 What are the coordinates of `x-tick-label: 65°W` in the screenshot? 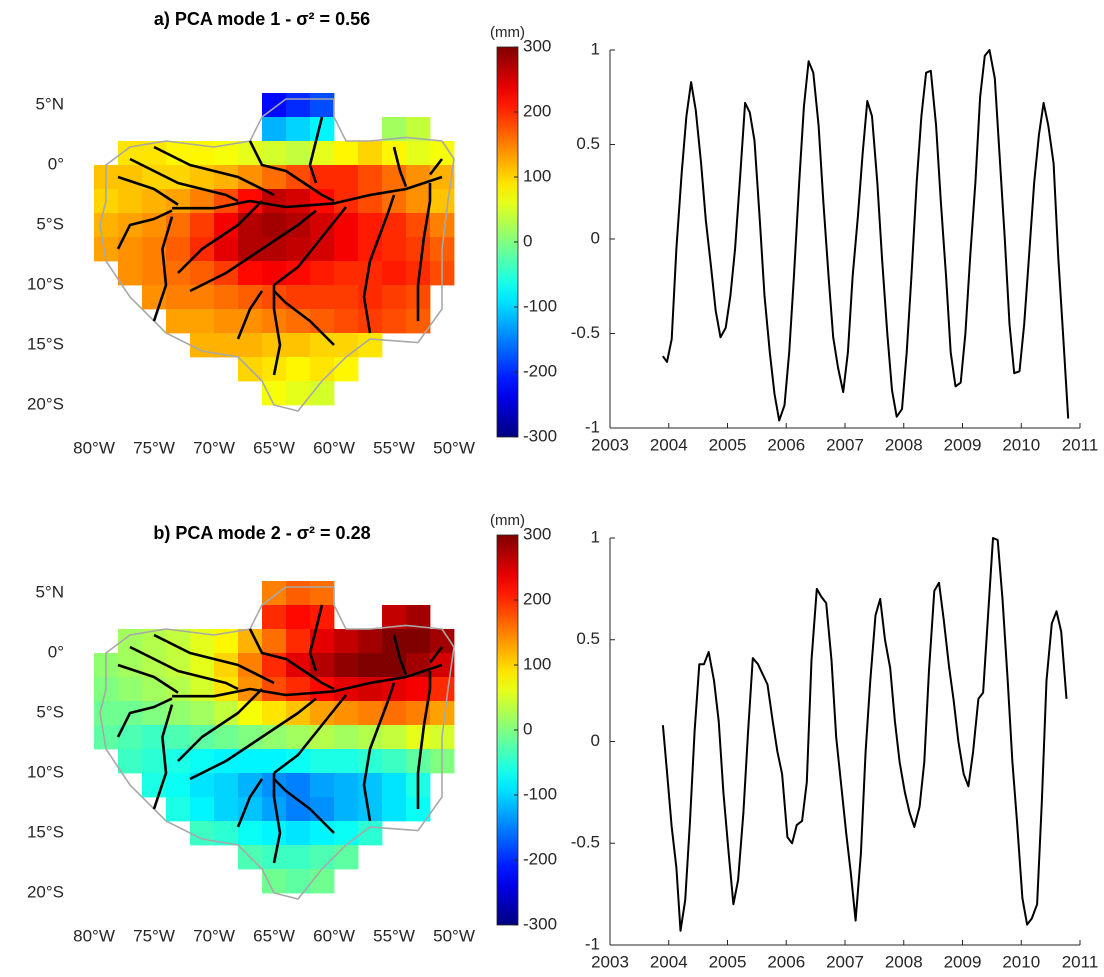 It's located at (274, 447).